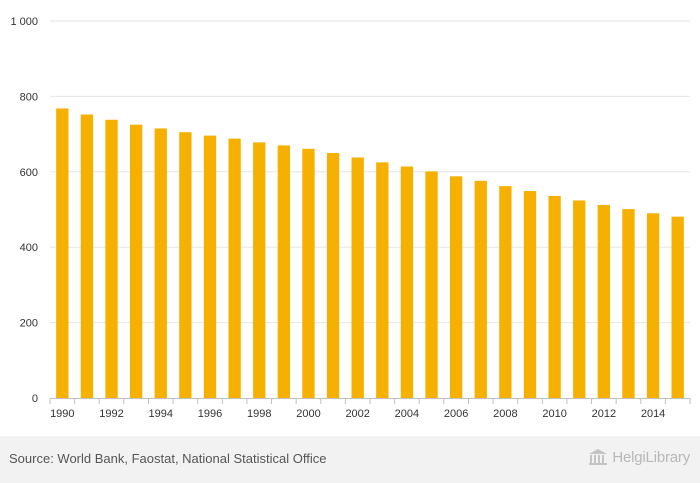  What do you see at coordinates (628, 303) in the screenshot?
I see `bar-2013` at bounding box center [628, 303].